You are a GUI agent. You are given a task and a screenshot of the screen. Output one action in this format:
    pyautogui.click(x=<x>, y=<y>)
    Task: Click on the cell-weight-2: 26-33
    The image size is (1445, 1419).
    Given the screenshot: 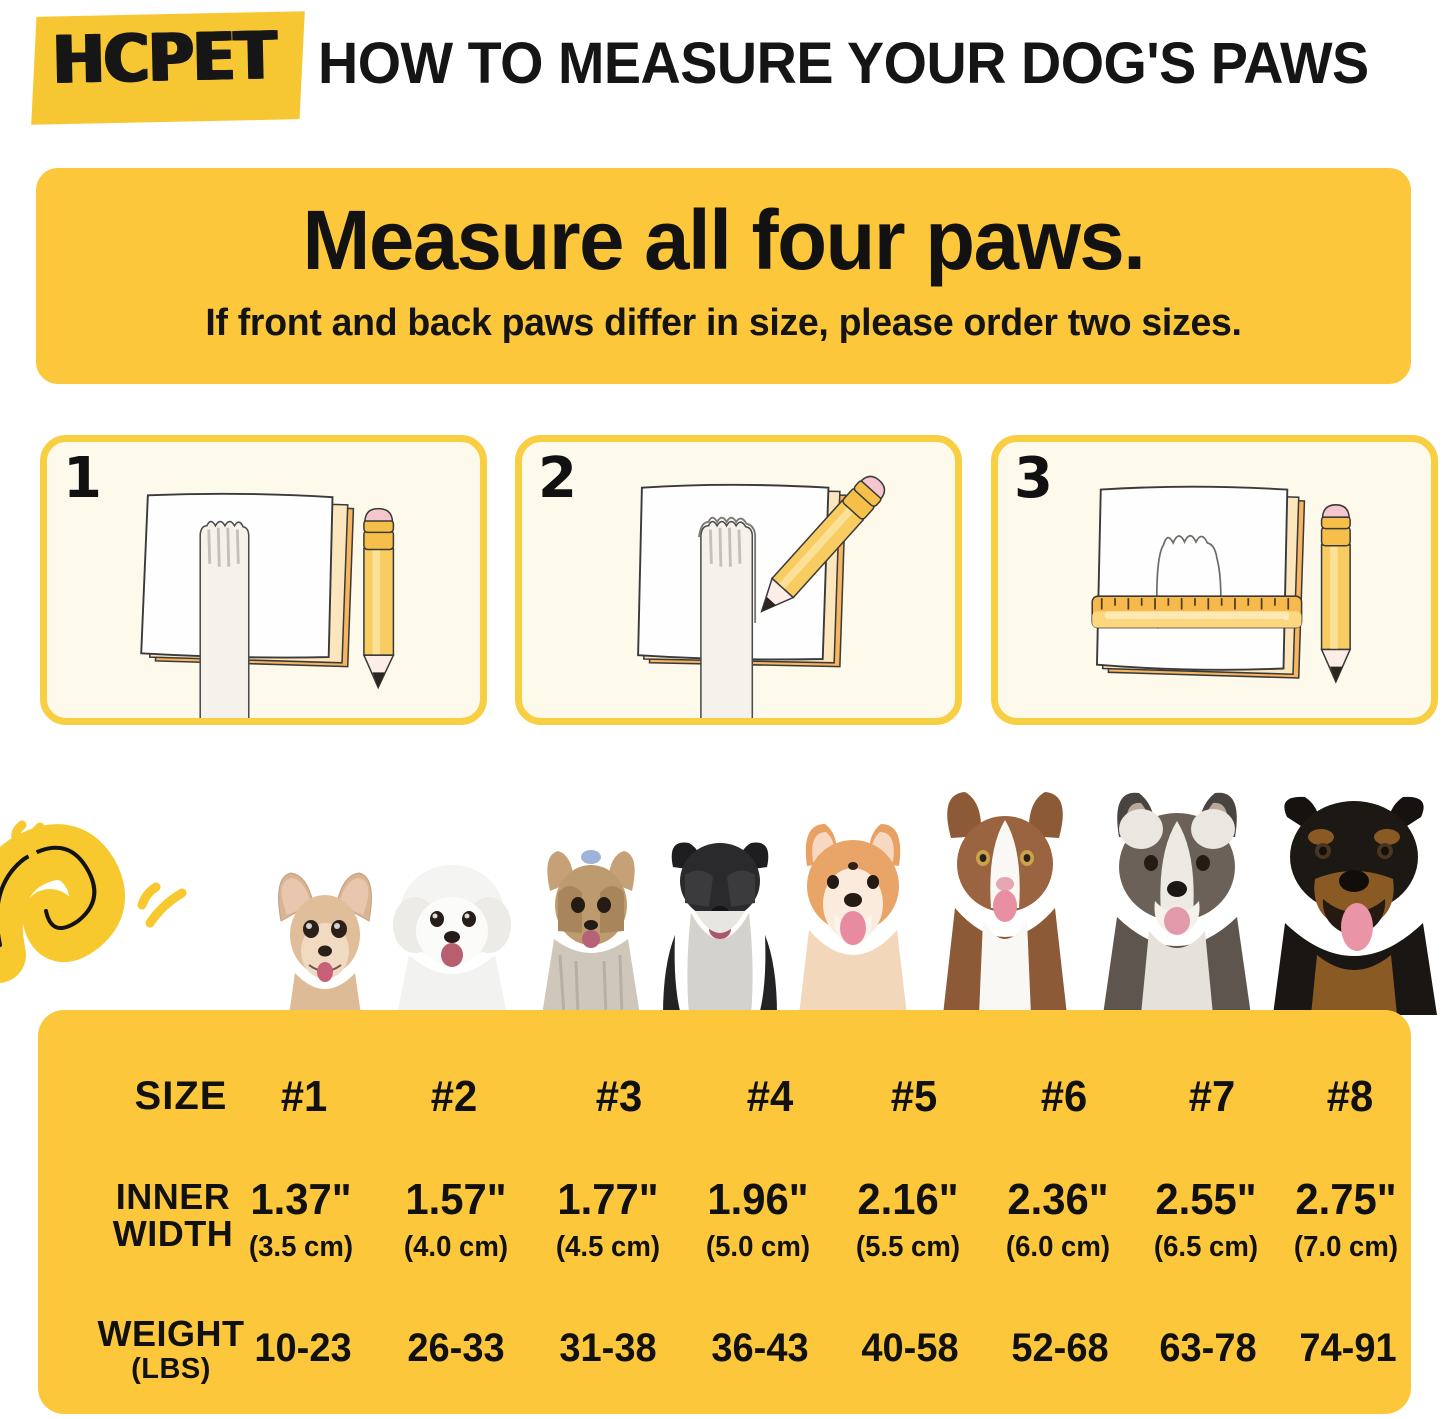 What is the action you would take?
    pyautogui.click(x=456, y=1348)
    